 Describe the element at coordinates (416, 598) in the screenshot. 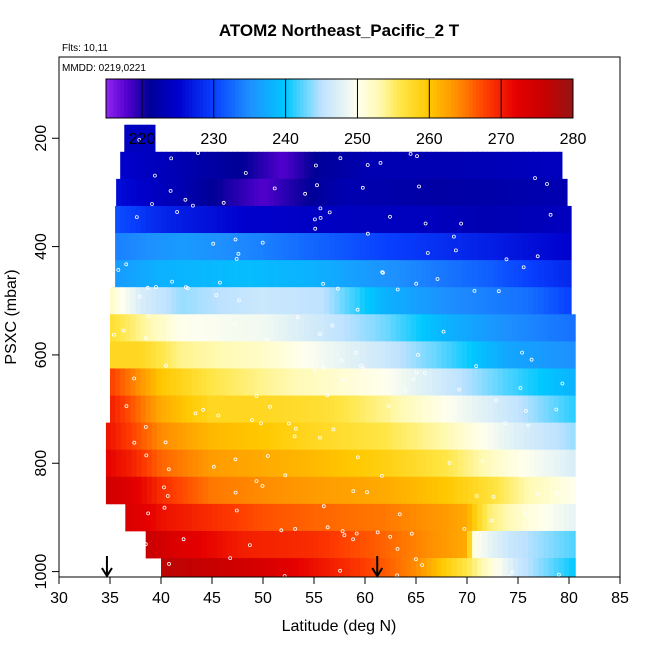

I see `x-tick-label: 65` at that location.